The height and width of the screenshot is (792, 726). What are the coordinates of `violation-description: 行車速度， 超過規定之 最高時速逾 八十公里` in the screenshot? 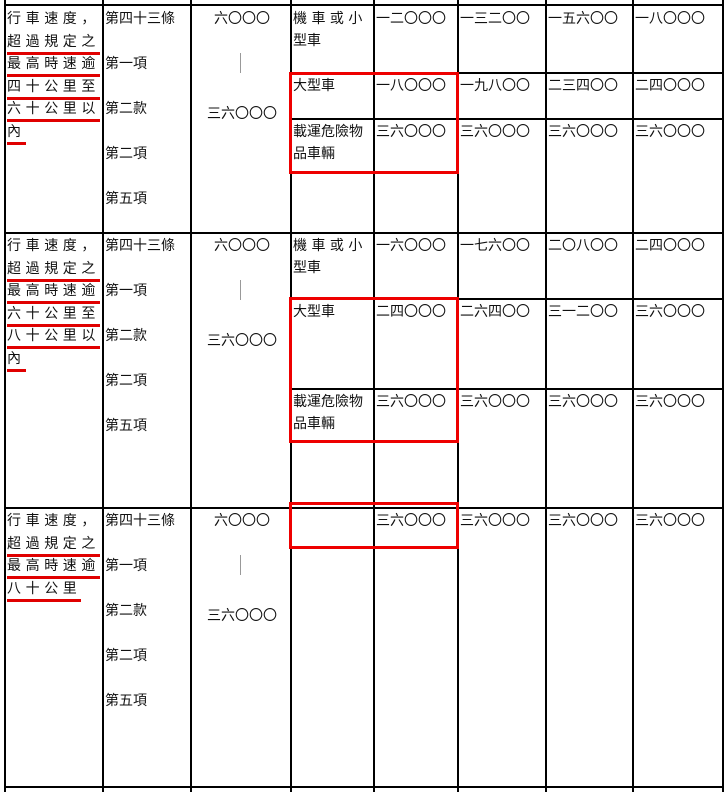 It's located at (53, 556).